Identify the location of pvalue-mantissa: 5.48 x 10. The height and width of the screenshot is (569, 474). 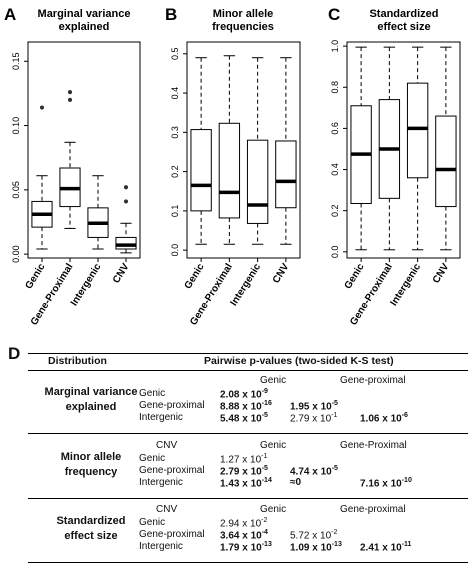
(241, 419).